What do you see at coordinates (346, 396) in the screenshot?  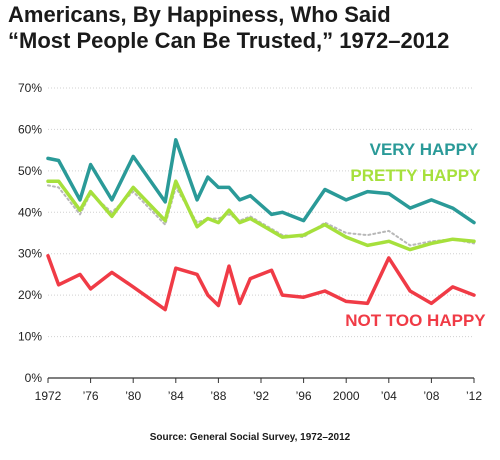 I see `x-tick-label-2000: 2000` at bounding box center [346, 396].